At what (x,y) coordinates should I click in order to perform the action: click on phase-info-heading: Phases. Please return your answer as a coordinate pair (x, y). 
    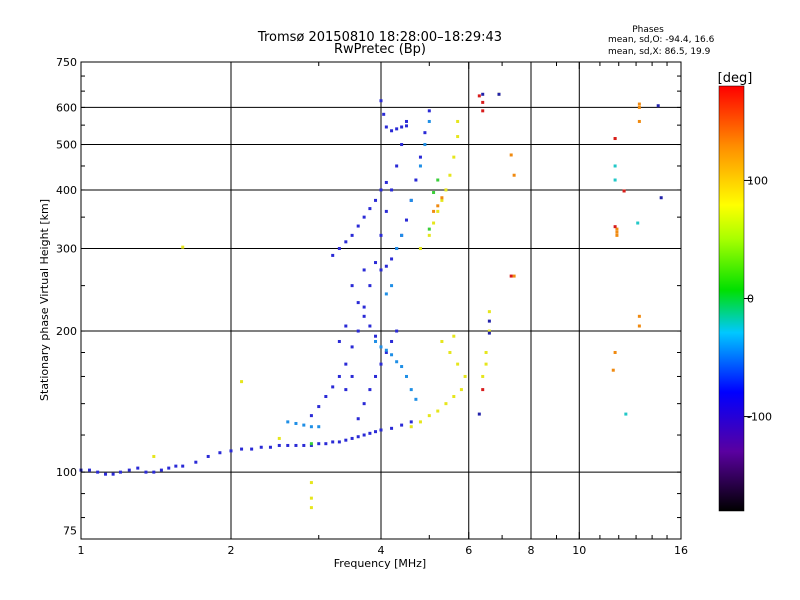
    Looking at the image, I should click on (648, 30).